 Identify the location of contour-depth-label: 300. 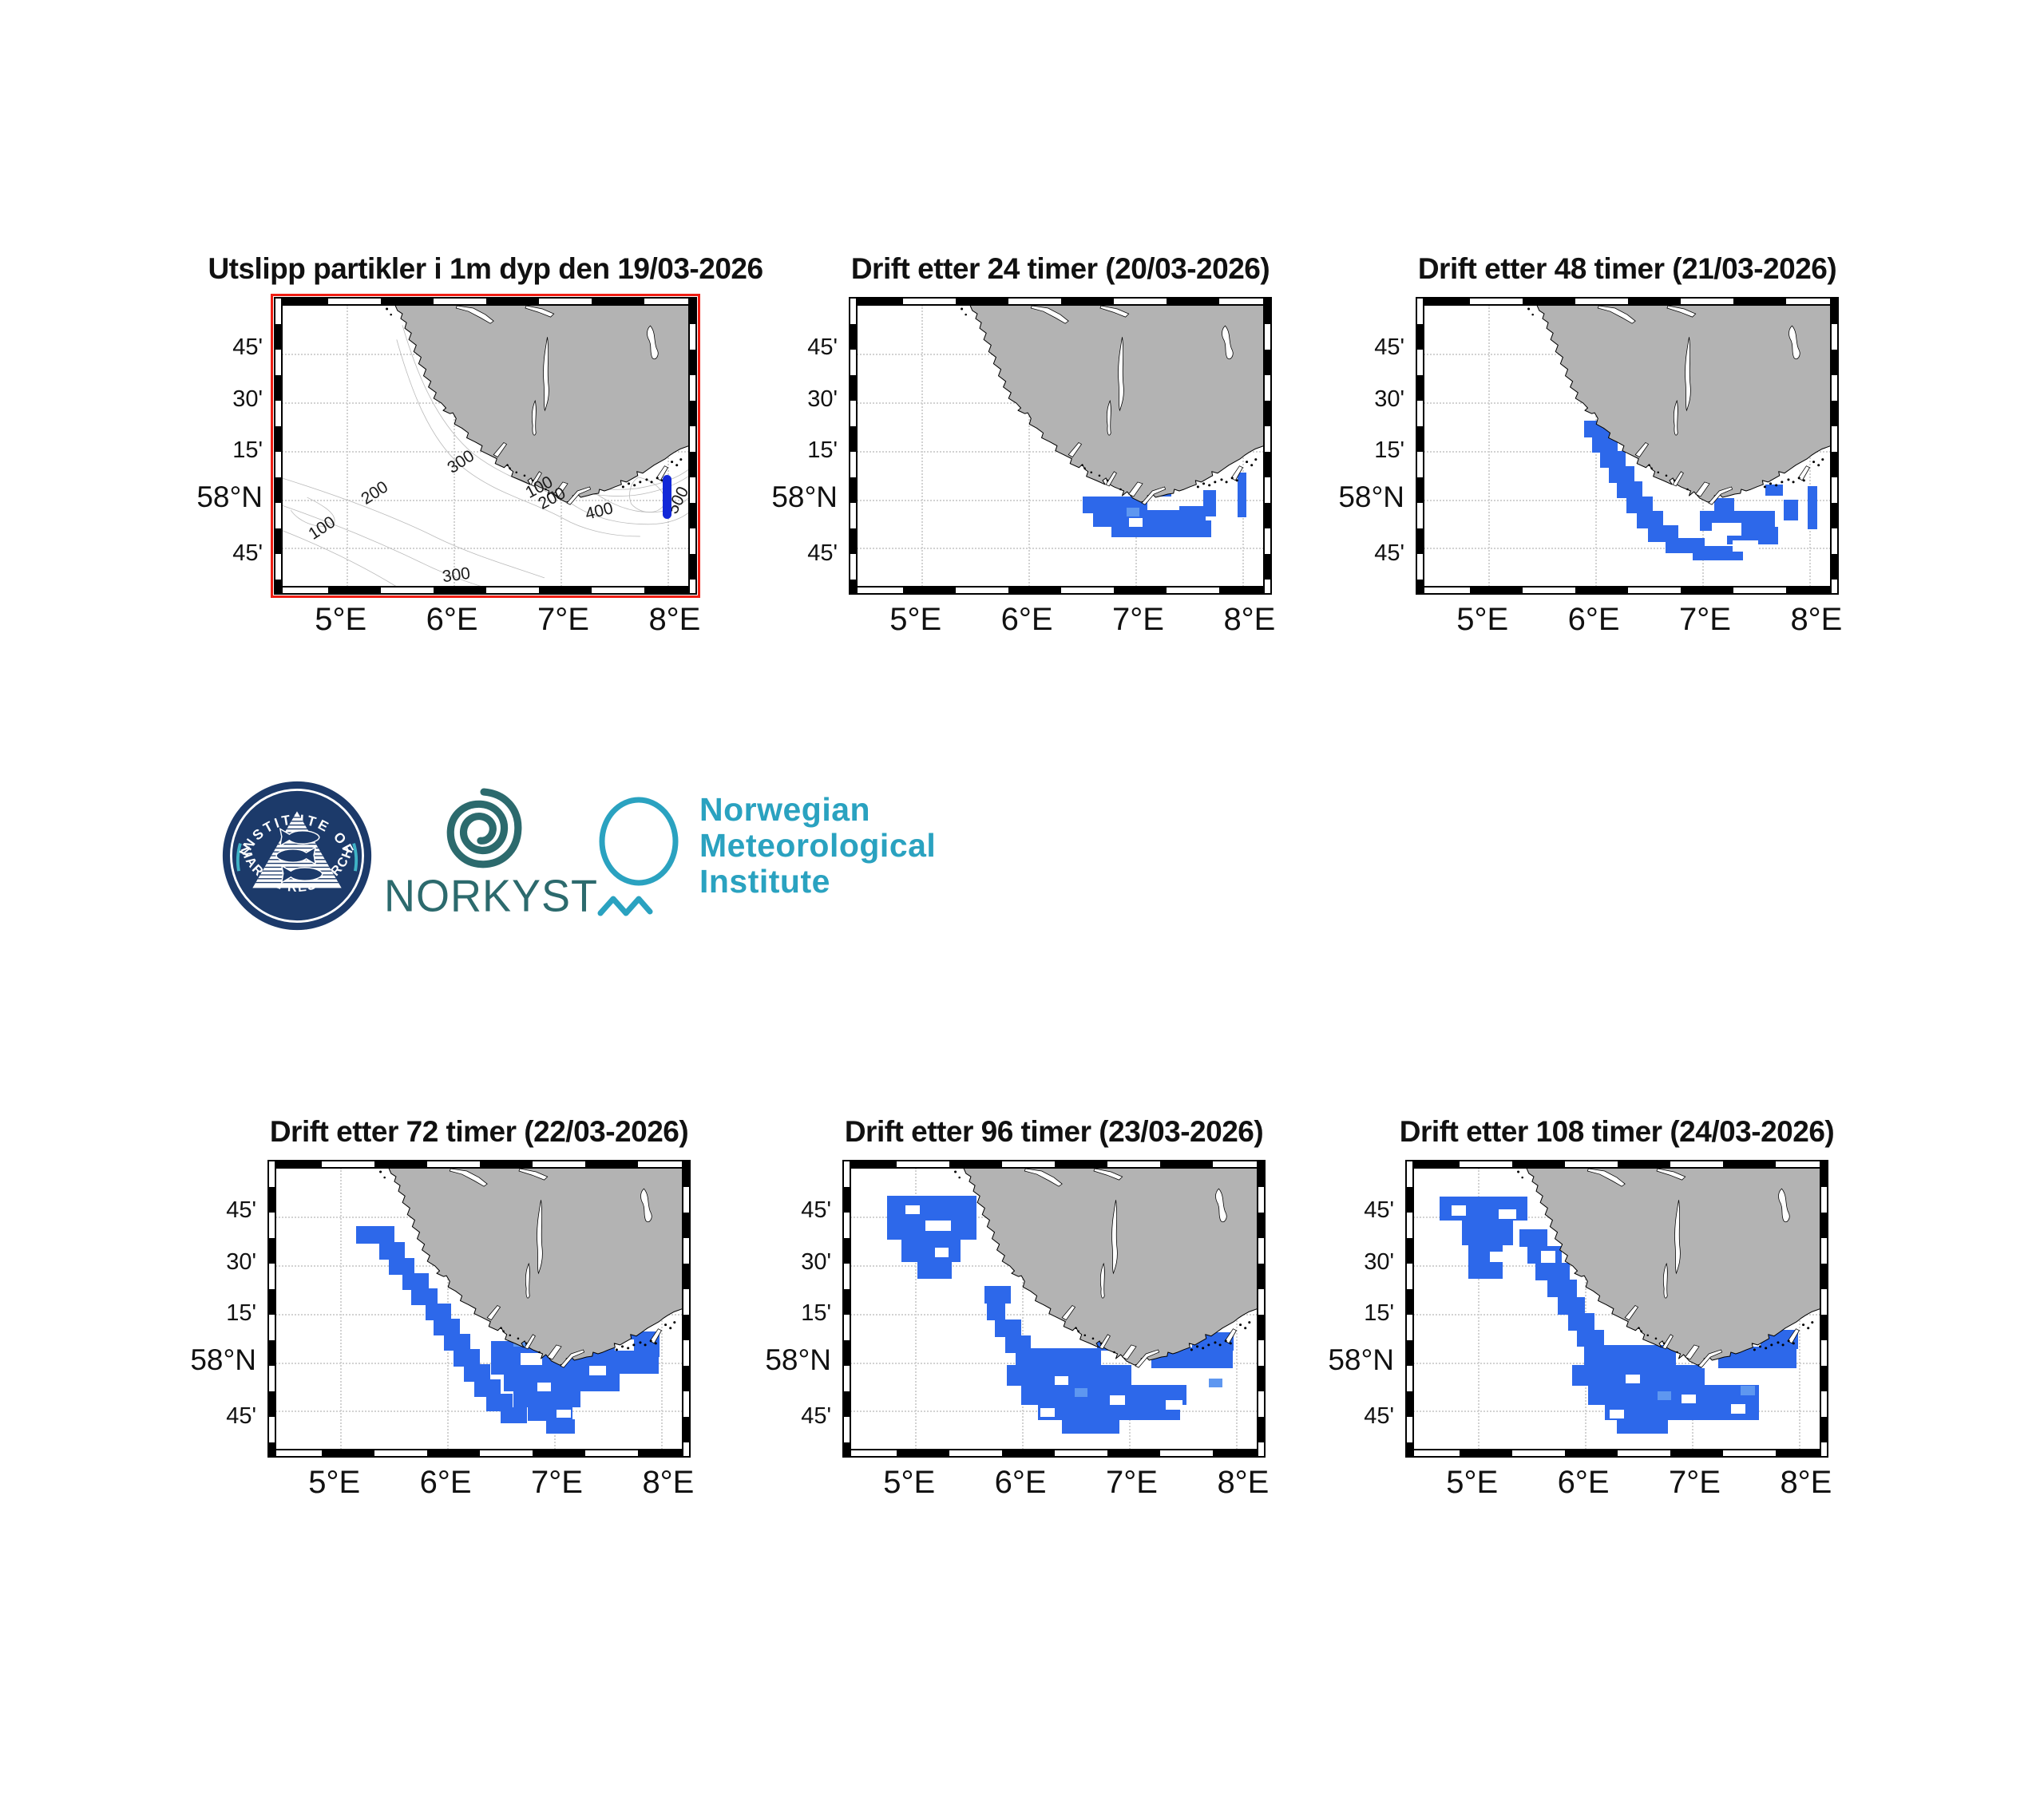
(456, 575).